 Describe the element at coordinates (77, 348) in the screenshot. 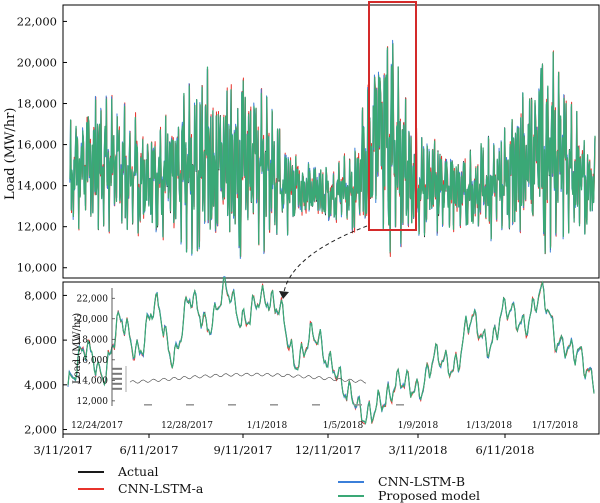

I see `inset-y-axis-title: Load (MW/hr)` at that location.